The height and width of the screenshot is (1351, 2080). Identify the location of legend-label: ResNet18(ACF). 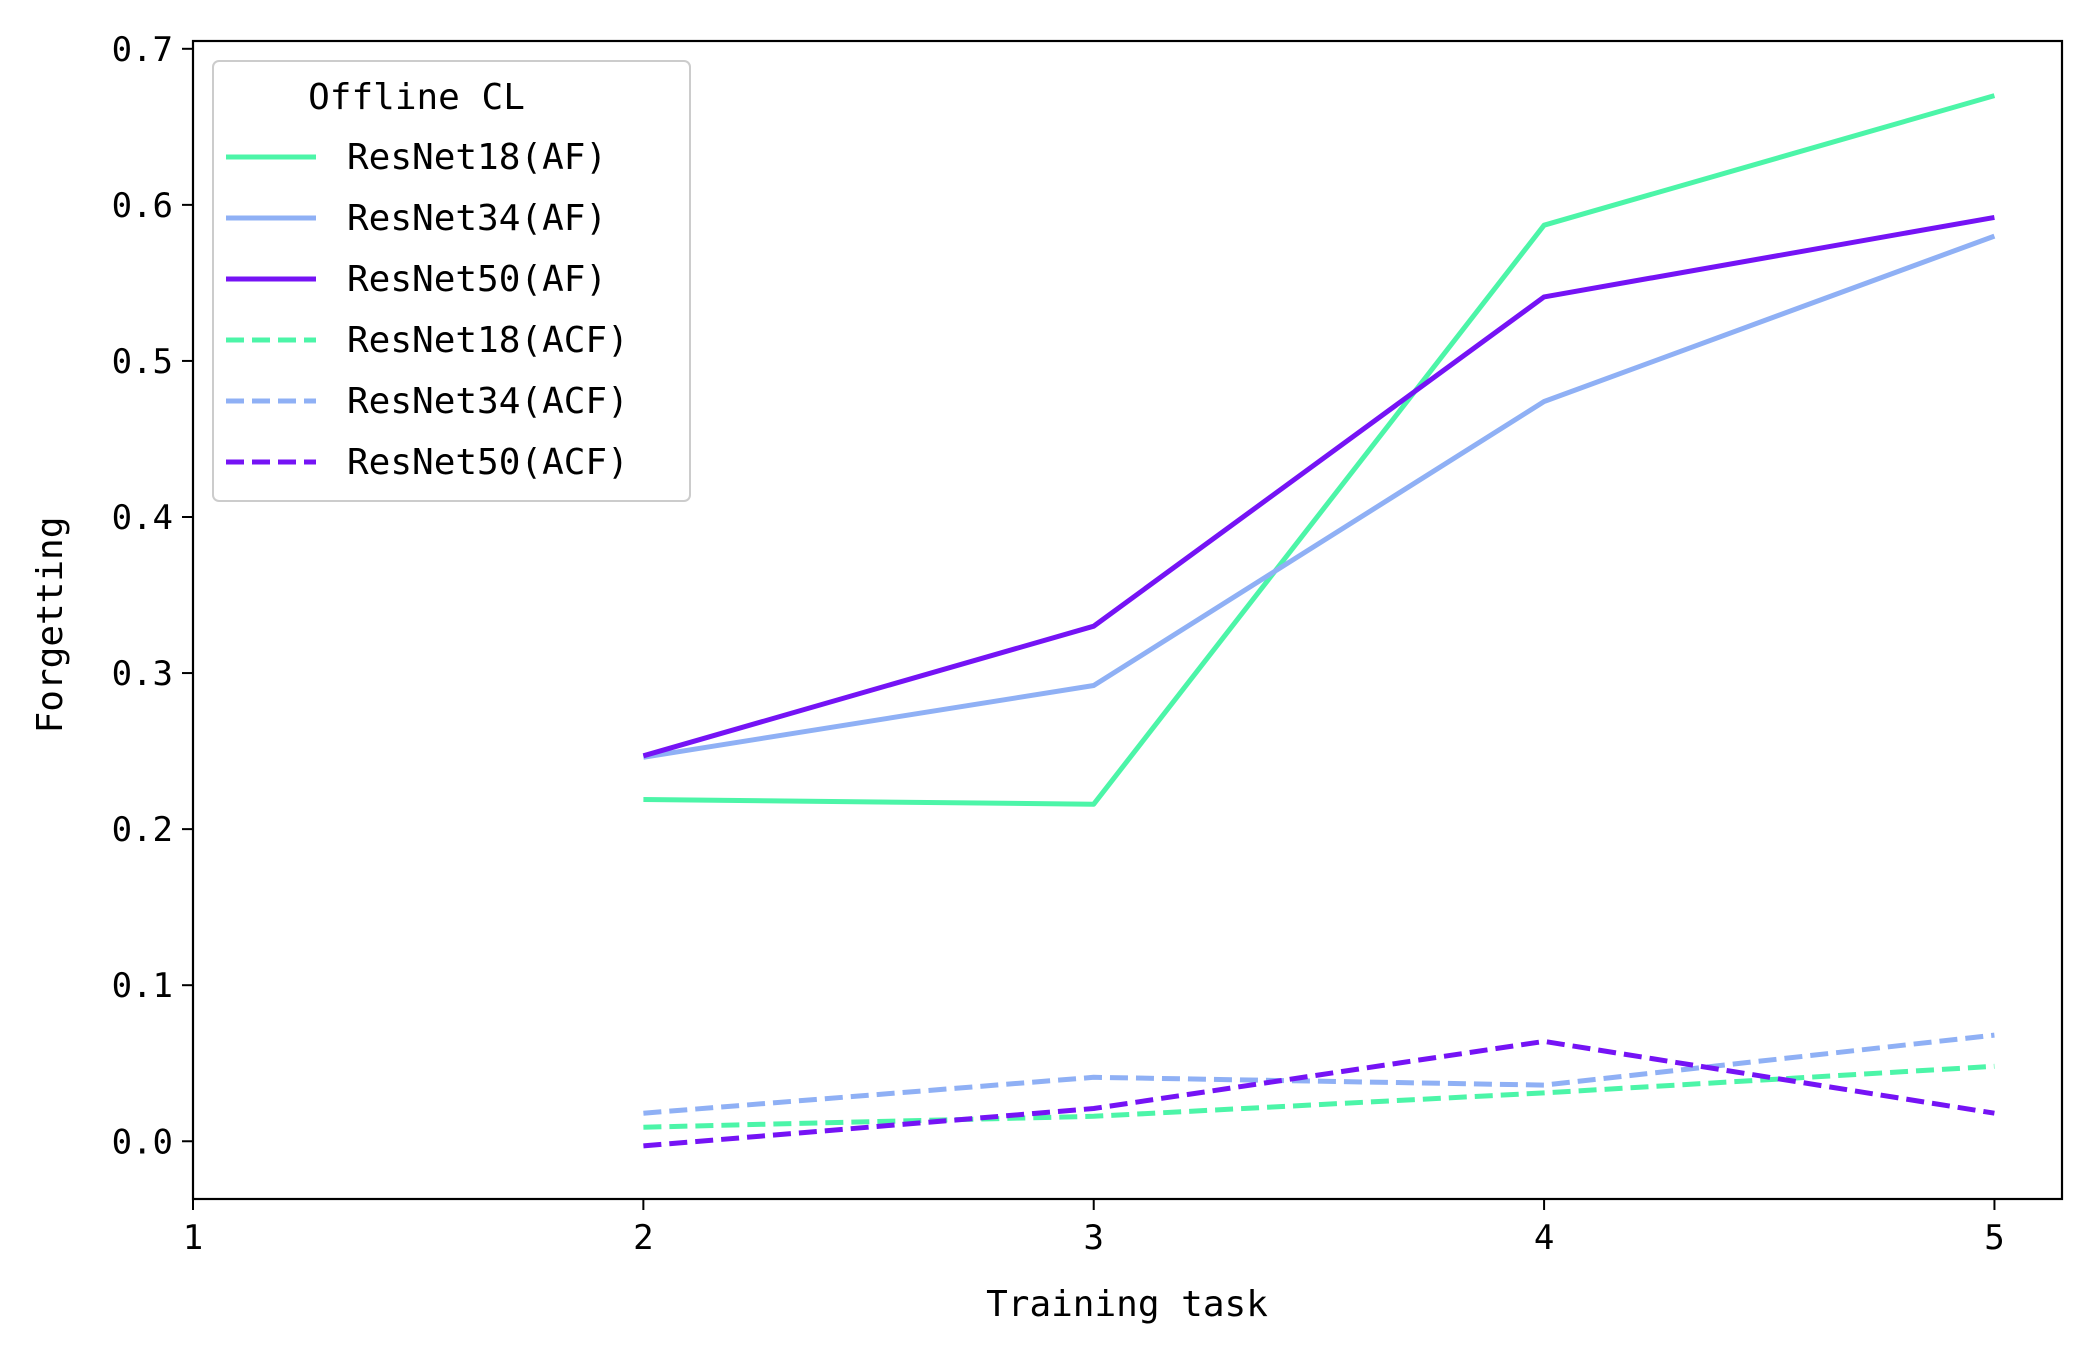
(488, 340).